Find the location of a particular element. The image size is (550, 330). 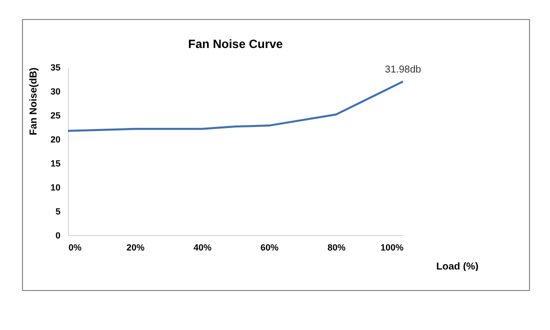

x-tick-label: 20% is located at coordinates (135, 247).